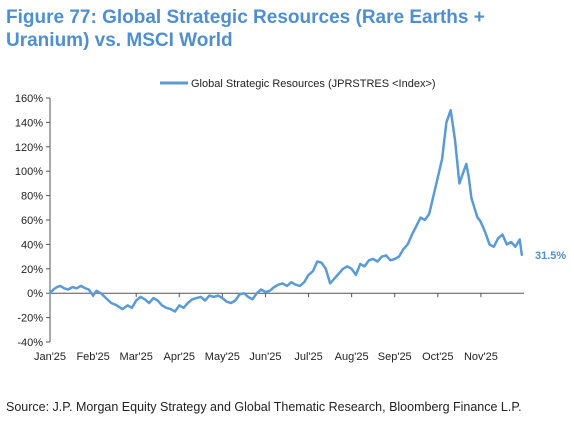 The height and width of the screenshot is (425, 574). Describe the element at coordinates (32, 270) in the screenshot. I see `y-tick-label: 20%` at that location.